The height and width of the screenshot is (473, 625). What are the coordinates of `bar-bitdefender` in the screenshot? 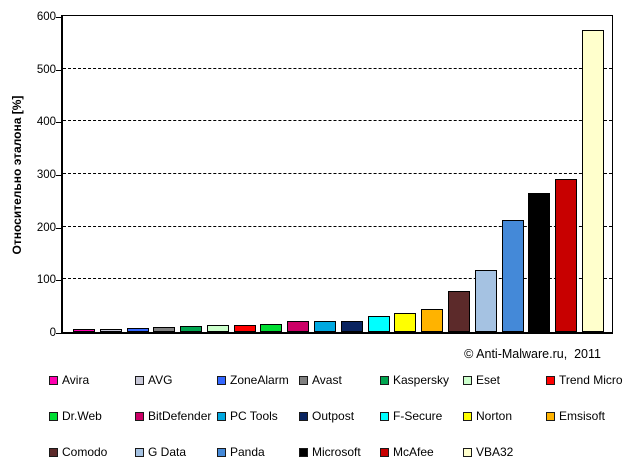 It's located at (298, 326).